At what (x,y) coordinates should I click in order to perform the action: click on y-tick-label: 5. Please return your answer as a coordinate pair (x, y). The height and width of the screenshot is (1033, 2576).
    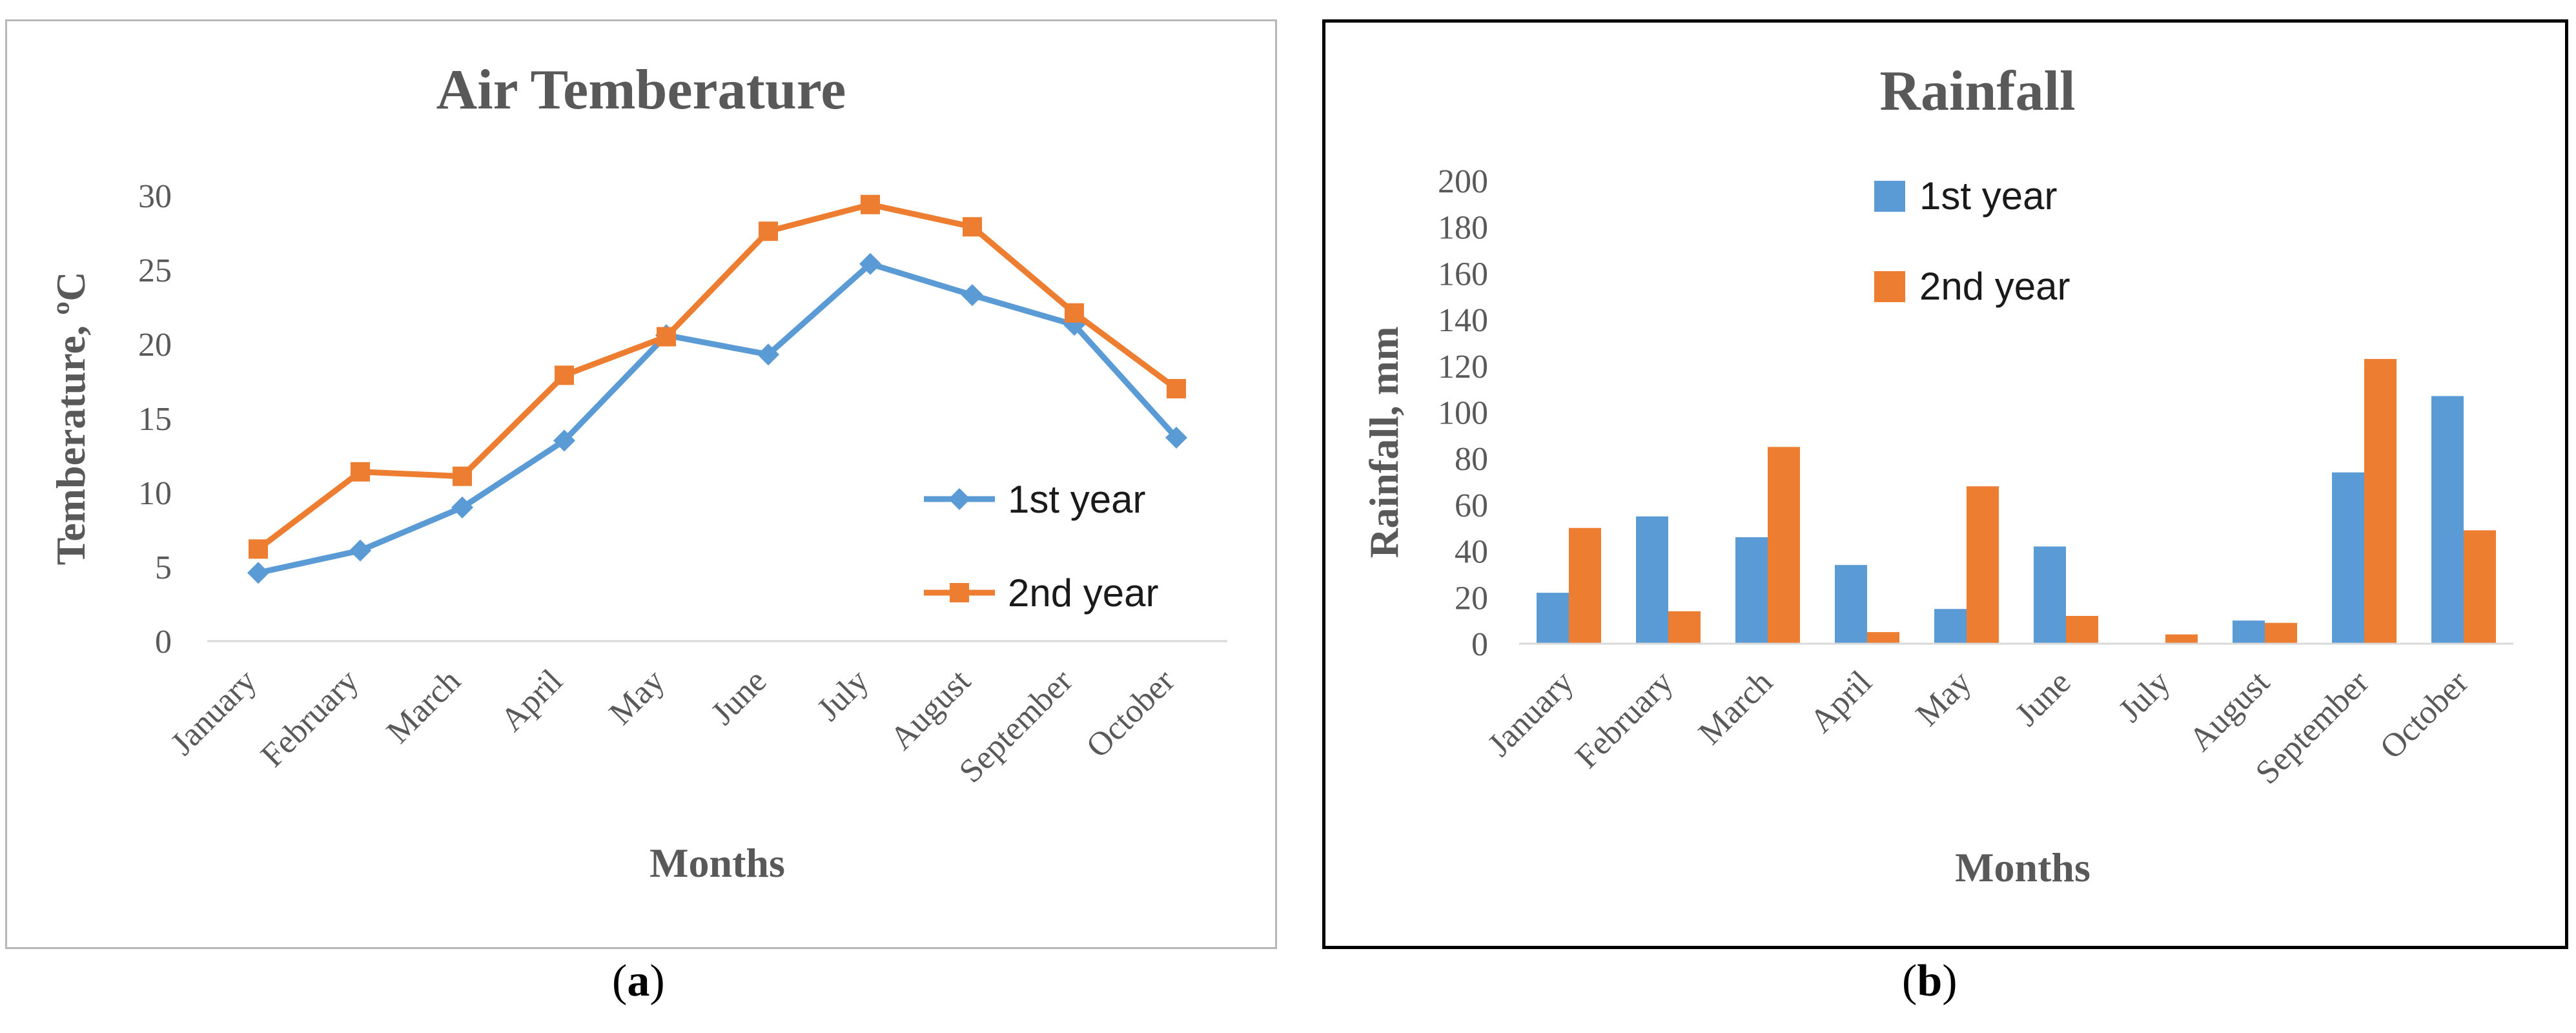
    Looking at the image, I should click on (163, 567).